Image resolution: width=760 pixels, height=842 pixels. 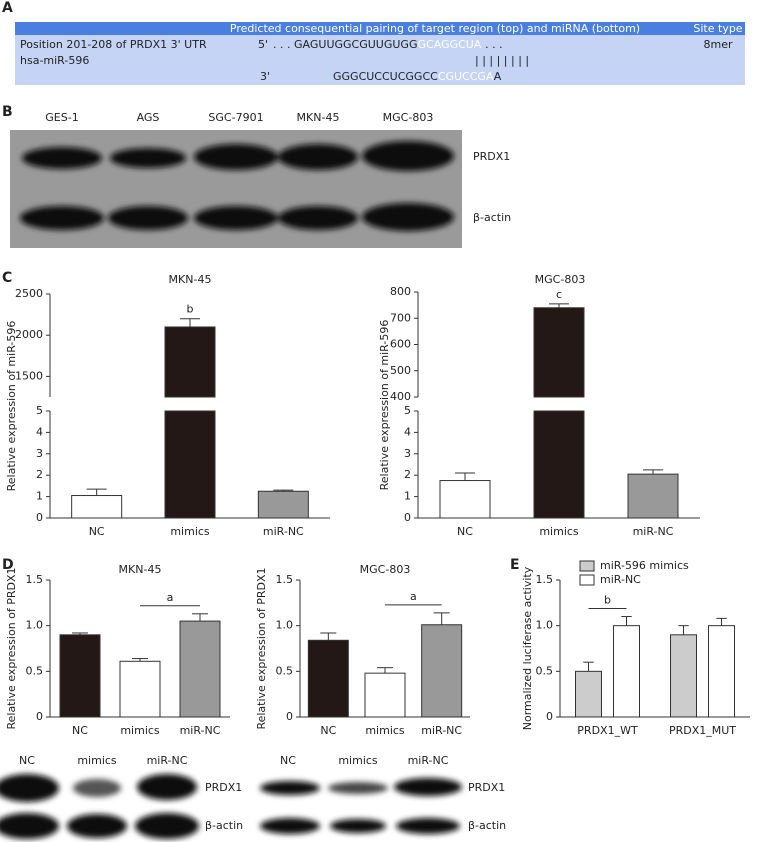 What do you see at coordinates (29, 334) in the screenshot?
I see `y-tick-label: 2000` at bounding box center [29, 334].